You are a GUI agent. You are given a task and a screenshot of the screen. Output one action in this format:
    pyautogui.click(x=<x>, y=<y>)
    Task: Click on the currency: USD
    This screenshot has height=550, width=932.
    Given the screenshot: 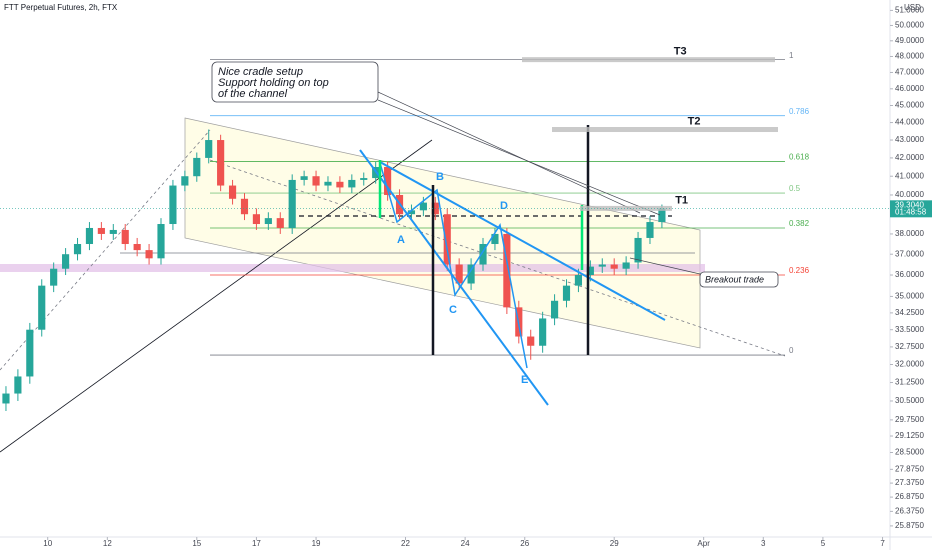 What is the action you would take?
    pyautogui.click(x=912, y=7)
    